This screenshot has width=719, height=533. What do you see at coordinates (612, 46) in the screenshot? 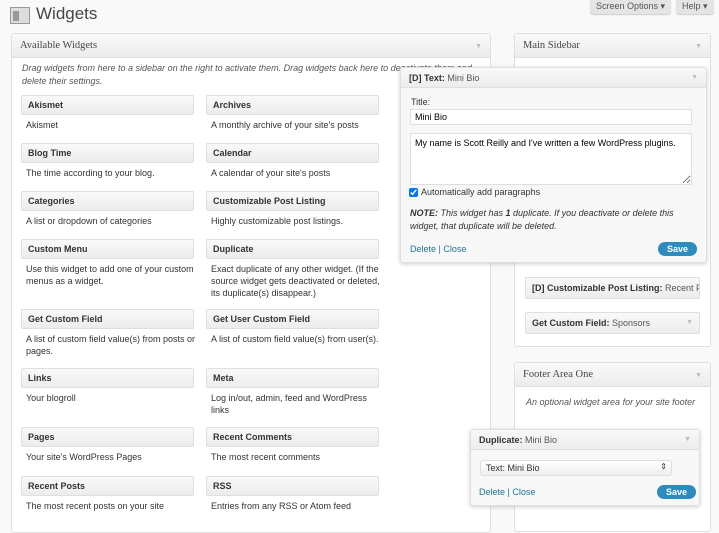
I see `main-sidebar-header: Main Sidebar ▼` at bounding box center [612, 46].